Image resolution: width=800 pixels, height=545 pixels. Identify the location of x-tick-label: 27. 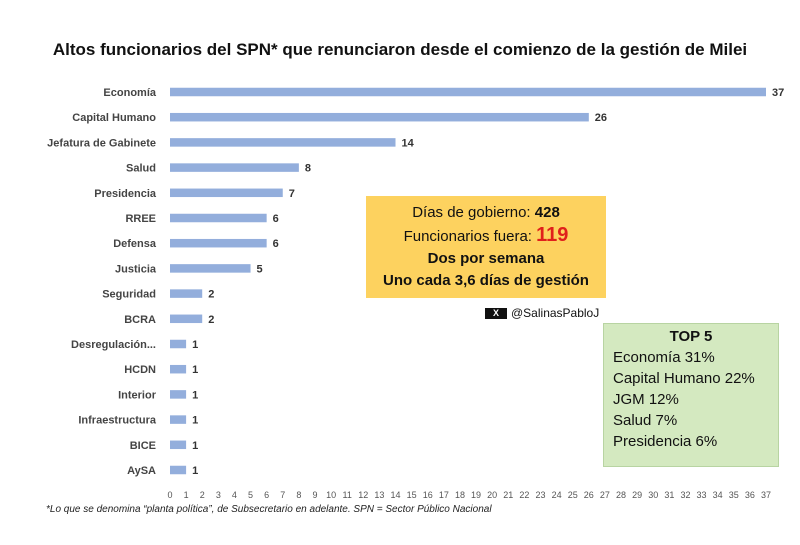
(605, 495).